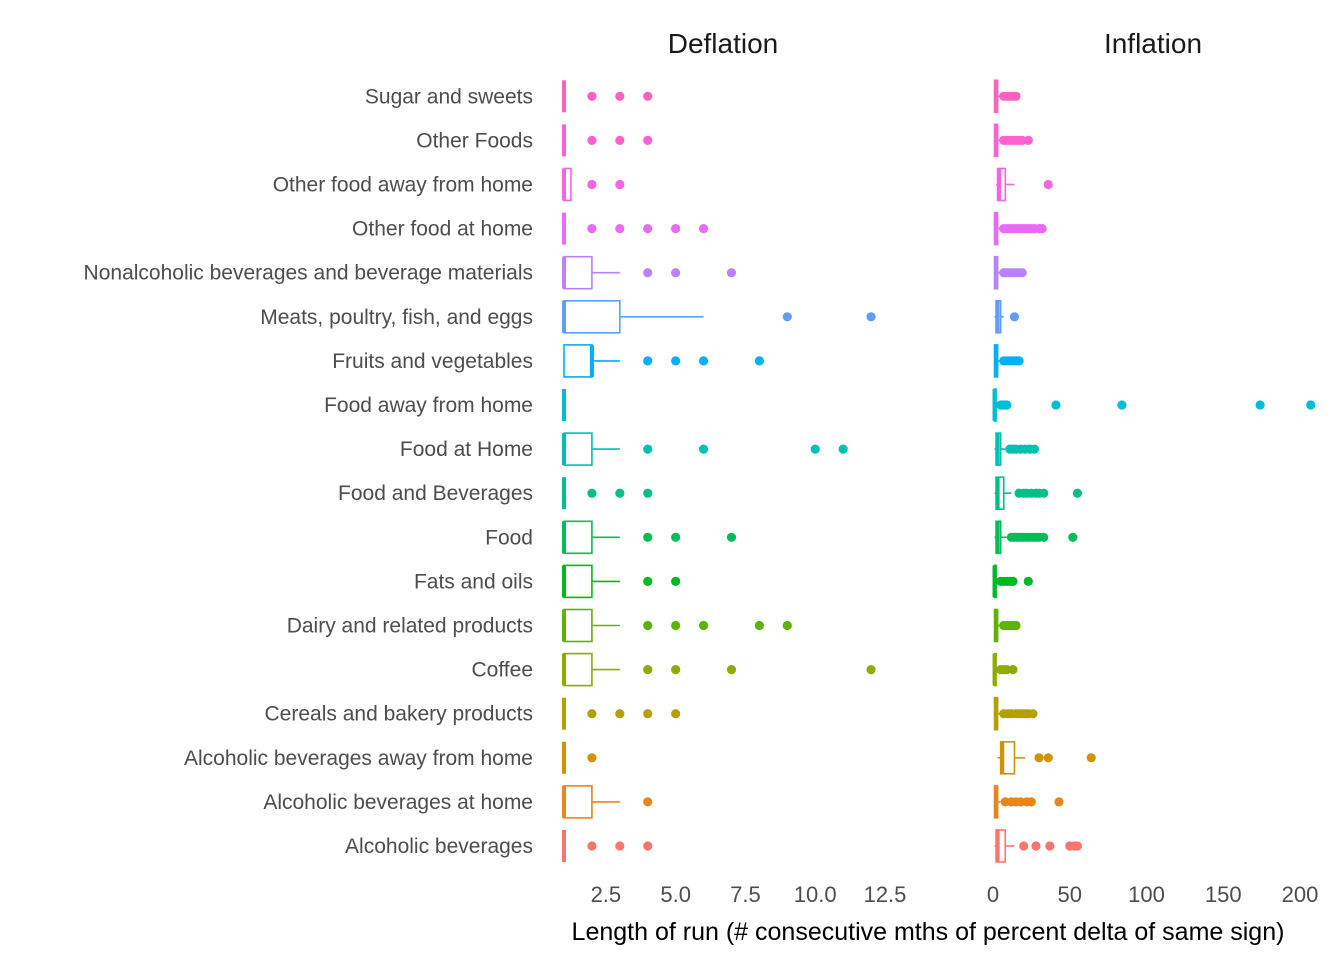 This screenshot has width=1344, height=960. I want to click on x-tick-label: 200, so click(1300, 894).